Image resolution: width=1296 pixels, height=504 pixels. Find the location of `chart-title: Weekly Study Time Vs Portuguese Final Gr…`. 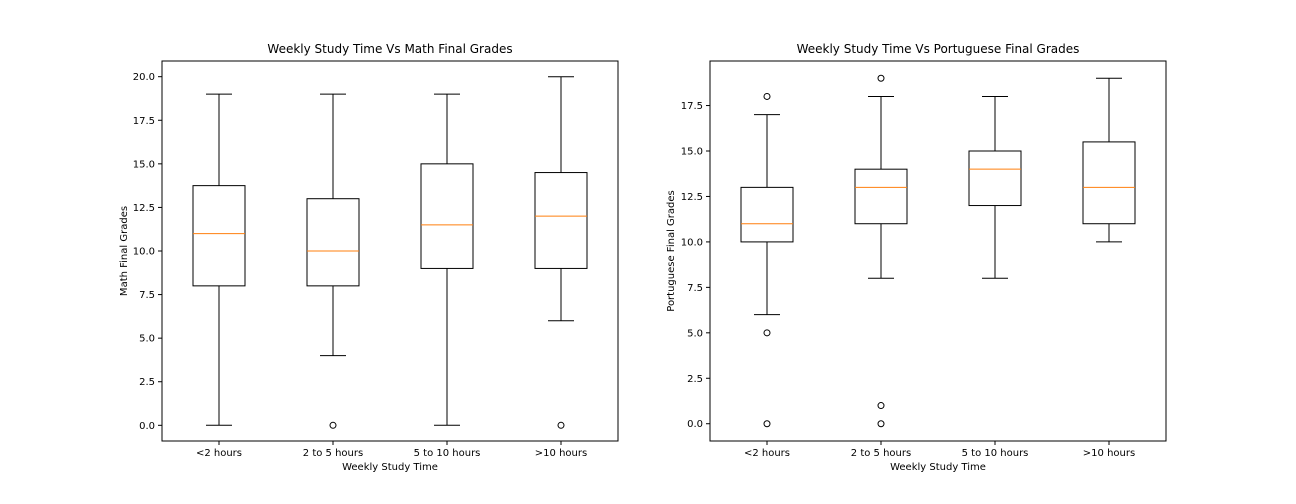

chart-title: Weekly Study Time Vs Portuguese Final Gr… is located at coordinates (938, 49).